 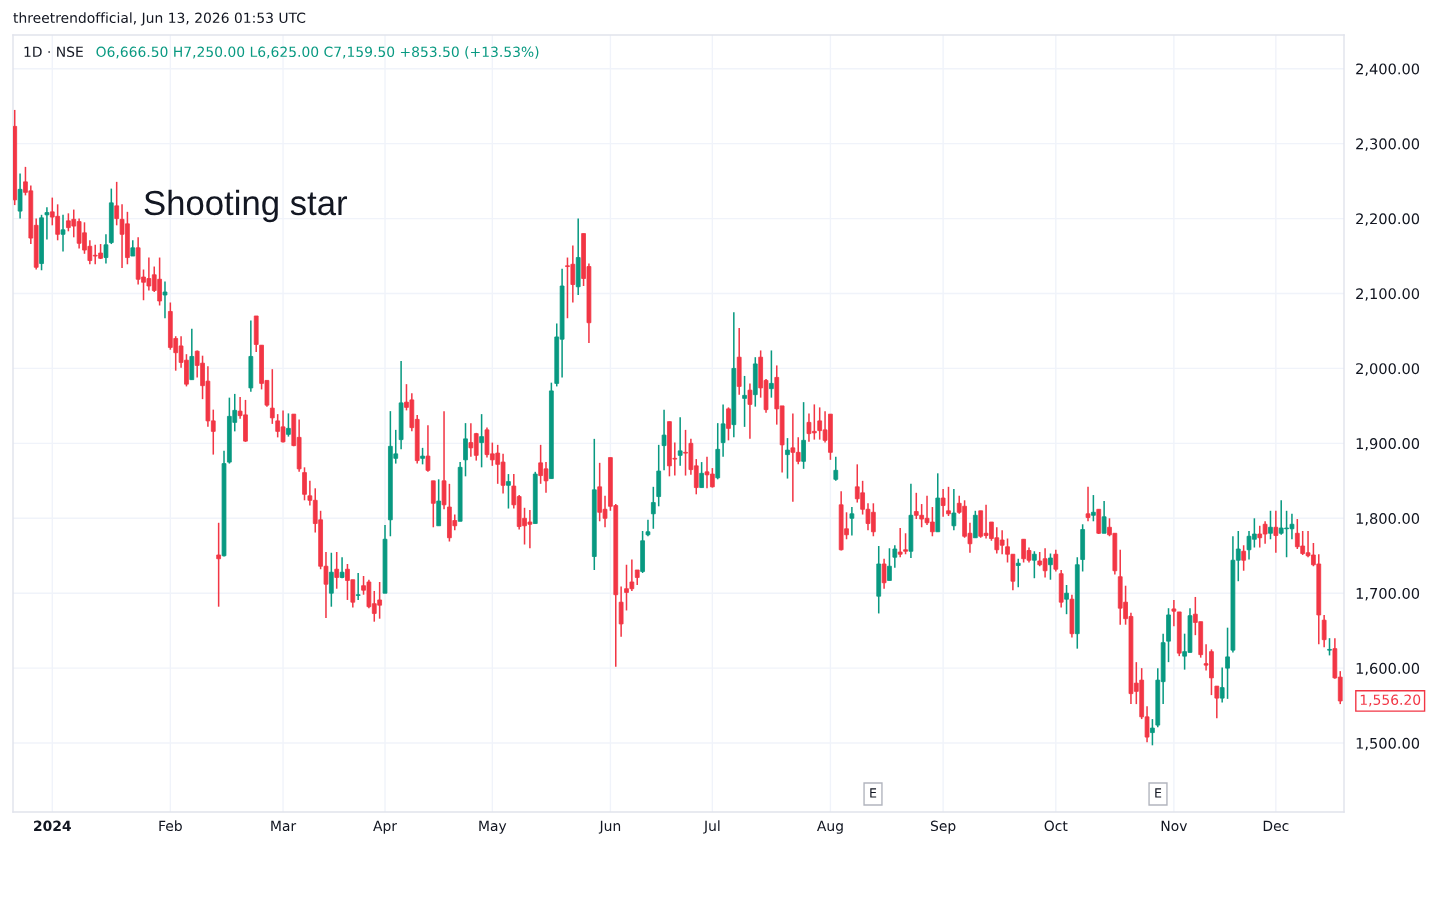 I want to click on x-tick-label: Aug, so click(x=829, y=827).